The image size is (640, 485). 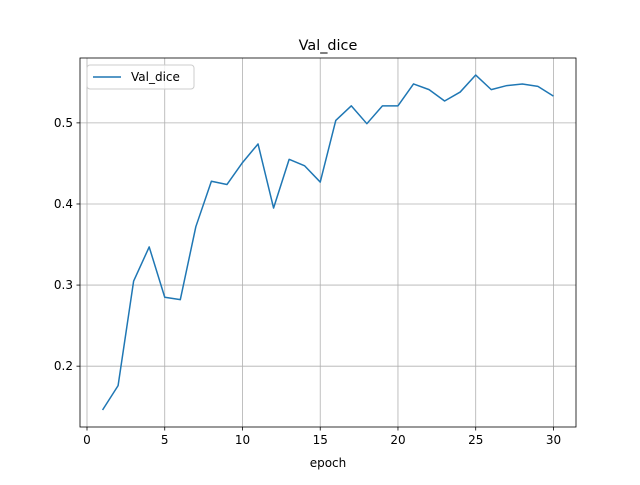 What do you see at coordinates (328, 46) in the screenshot?
I see `chart-title: Val_dice` at bounding box center [328, 46].